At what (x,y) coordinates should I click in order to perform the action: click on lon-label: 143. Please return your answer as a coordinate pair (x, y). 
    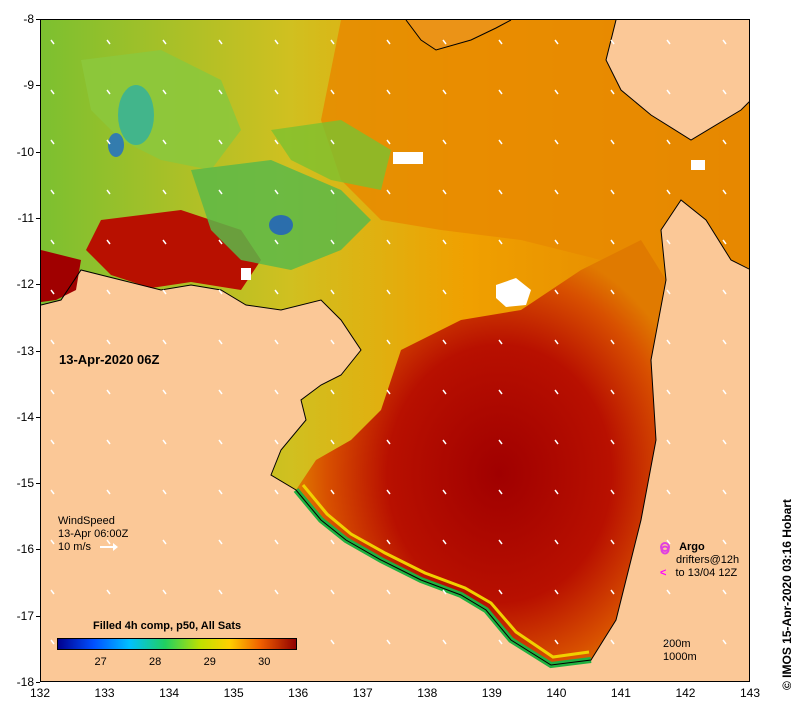
    Looking at the image, I should click on (750, 693).